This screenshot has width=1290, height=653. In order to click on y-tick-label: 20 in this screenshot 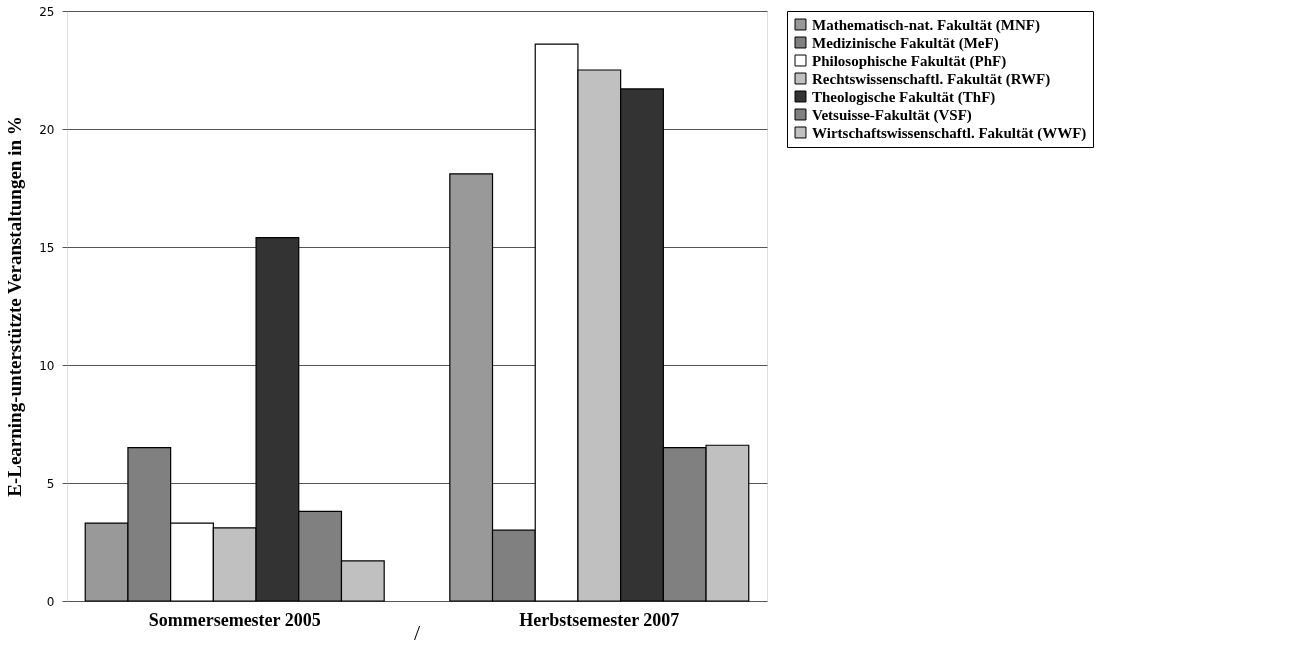, I will do `click(47, 129)`.